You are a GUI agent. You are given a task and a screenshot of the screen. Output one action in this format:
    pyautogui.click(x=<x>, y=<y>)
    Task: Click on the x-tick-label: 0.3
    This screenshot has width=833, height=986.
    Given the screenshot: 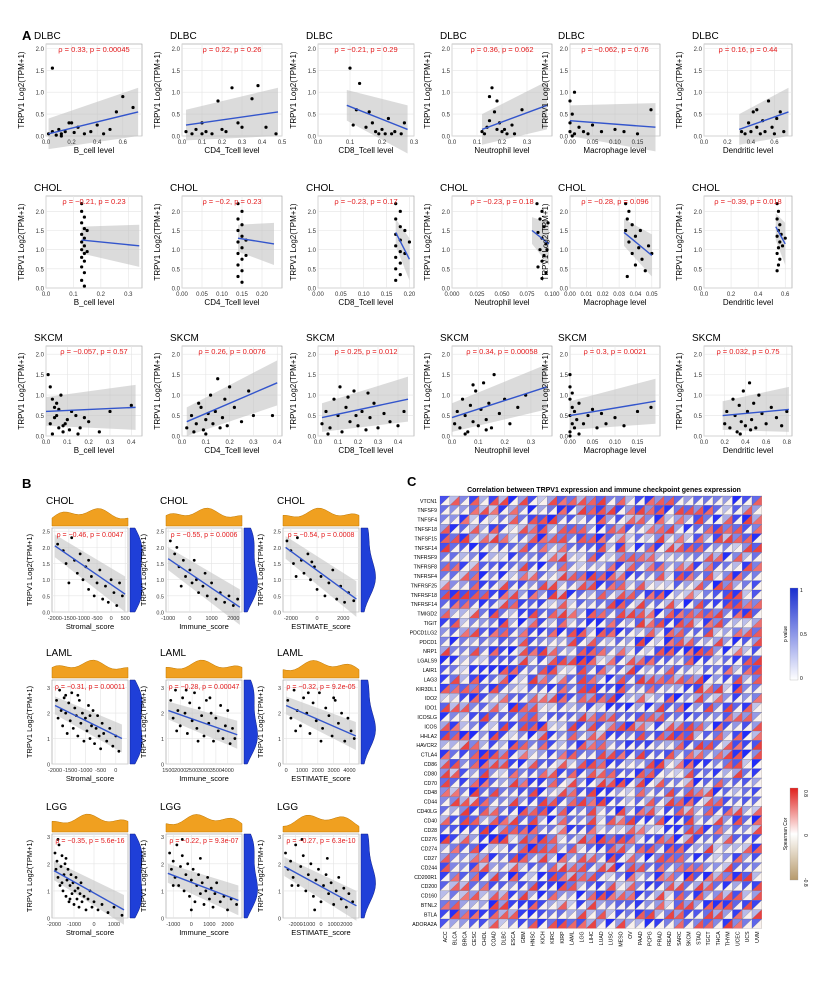 What is the action you would take?
    pyautogui.click(x=128, y=295)
    